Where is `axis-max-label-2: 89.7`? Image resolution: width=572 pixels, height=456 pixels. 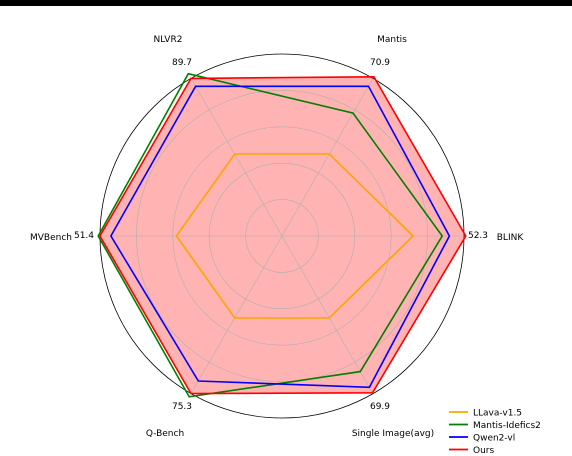
axis-max-label-2: 89.7 is located at coordinates (182, 63).